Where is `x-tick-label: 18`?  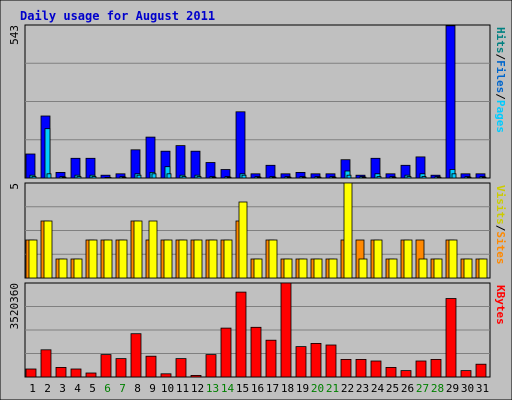 x-tick-label: 18 is located at coordinates (287, 388).